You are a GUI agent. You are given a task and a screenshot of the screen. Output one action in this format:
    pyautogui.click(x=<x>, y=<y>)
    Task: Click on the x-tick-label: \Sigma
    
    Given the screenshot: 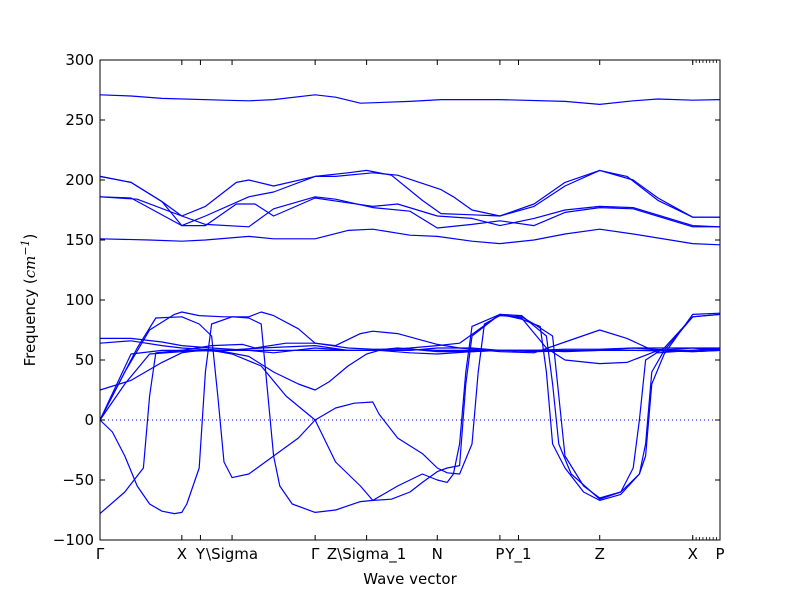 What is the action you would take?
    pyautogui.click(x=232, y=554)
    